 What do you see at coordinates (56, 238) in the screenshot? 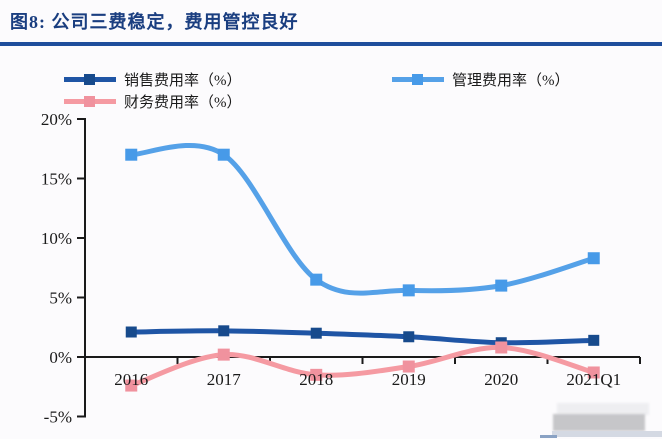
I see `y-tick-label: 10%` at bounding box center [56, 238].